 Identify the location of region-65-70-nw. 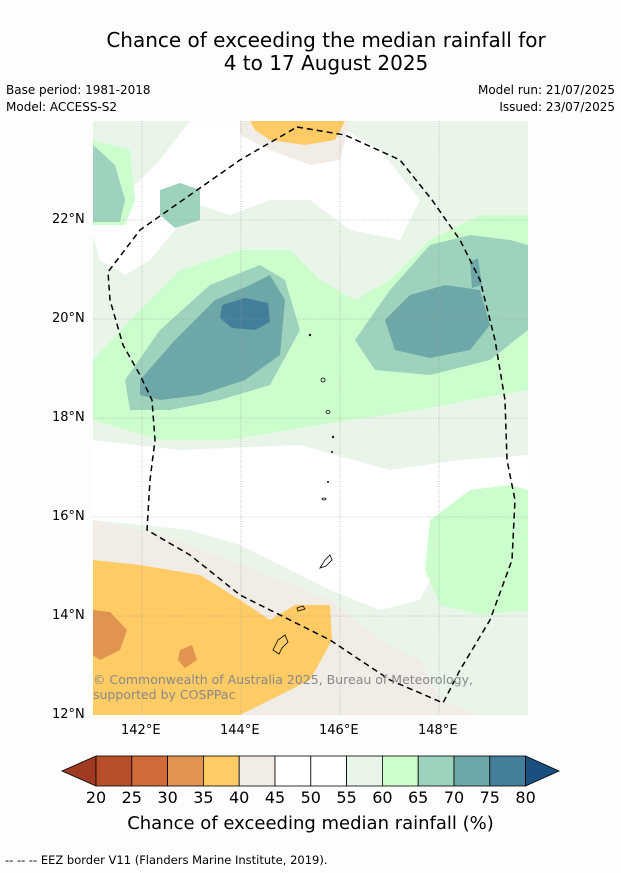
(109, 183).